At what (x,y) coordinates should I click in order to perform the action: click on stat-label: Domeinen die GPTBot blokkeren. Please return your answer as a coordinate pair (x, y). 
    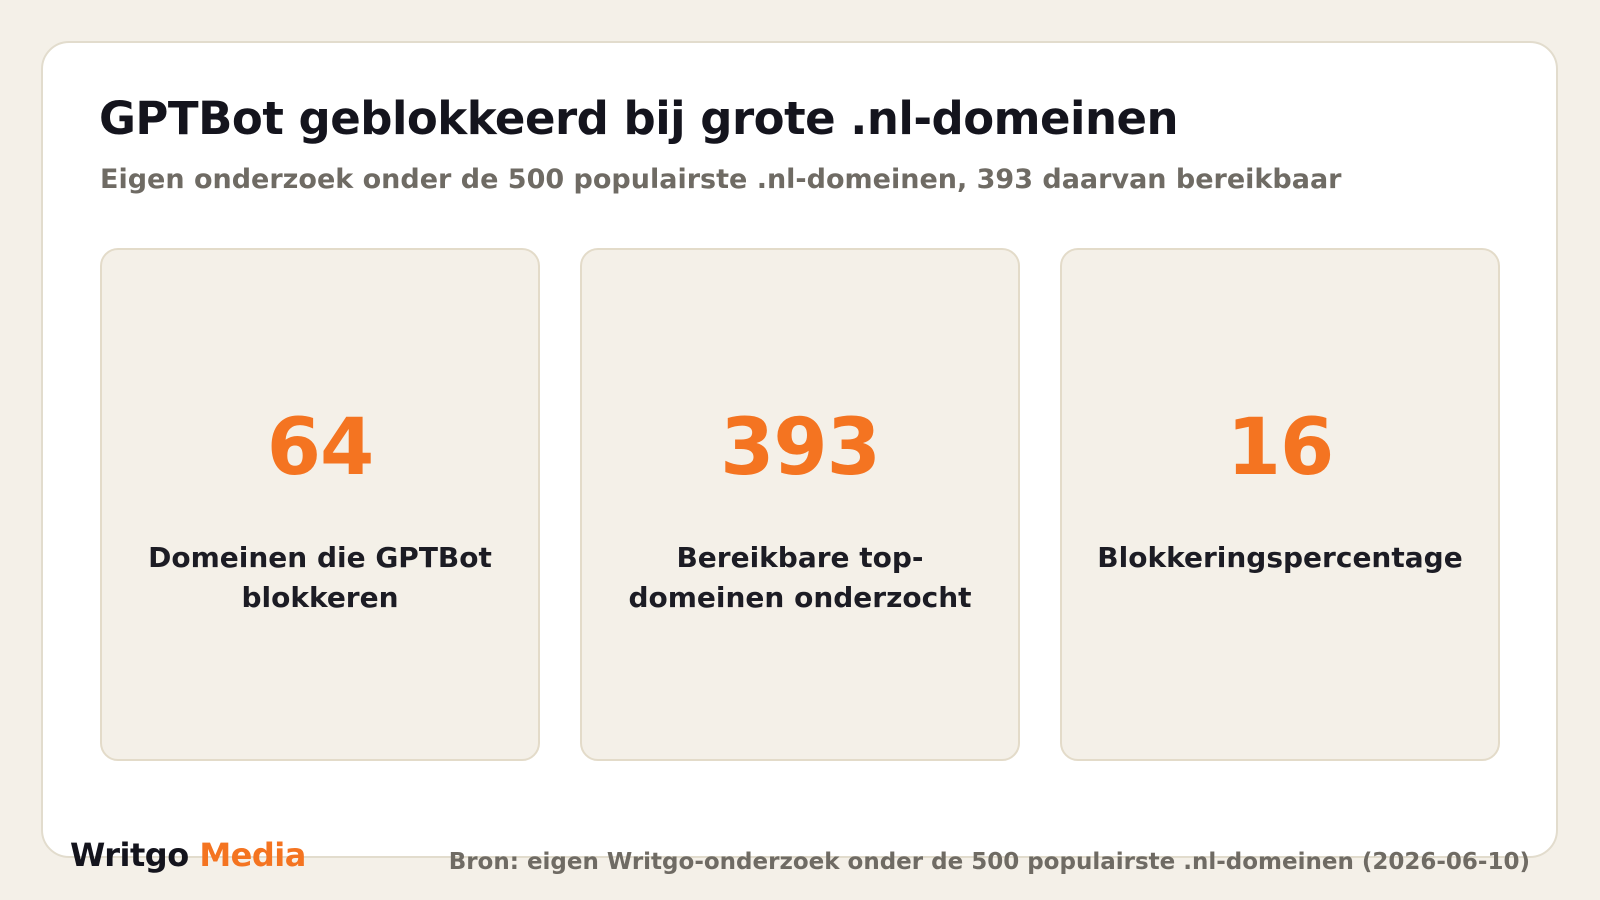
    Looking at the image, I should click on (320, 577).